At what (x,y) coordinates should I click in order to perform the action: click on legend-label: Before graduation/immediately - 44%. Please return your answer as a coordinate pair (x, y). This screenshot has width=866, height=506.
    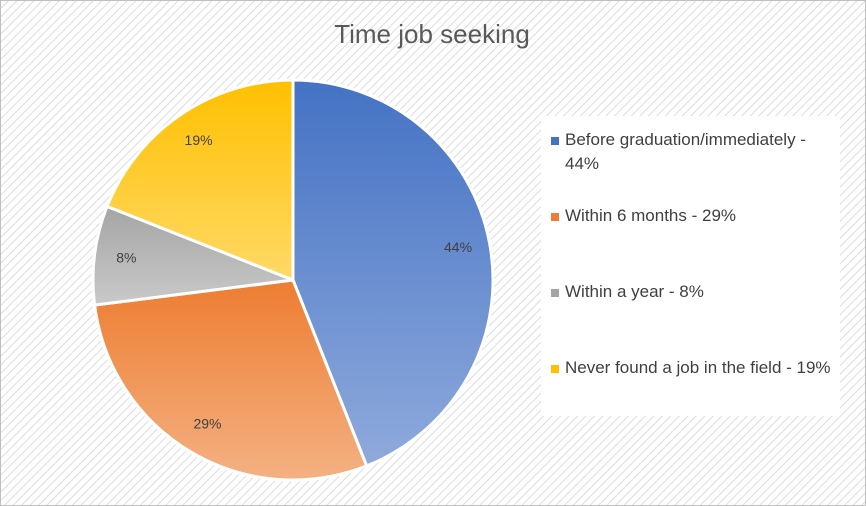
    Looking at the image, I should click on (685, 151).